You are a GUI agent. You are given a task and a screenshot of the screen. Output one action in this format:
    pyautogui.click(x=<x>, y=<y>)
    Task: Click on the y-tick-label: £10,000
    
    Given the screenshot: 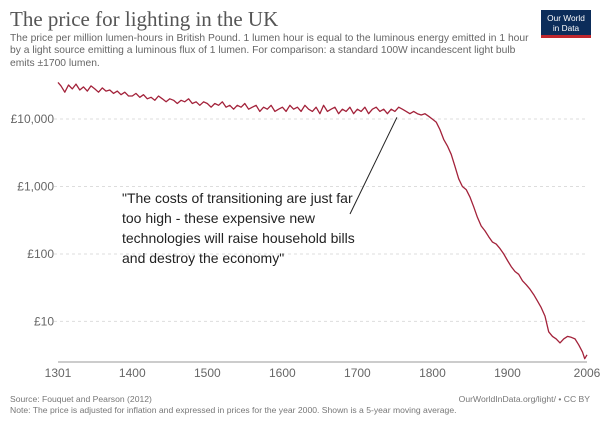 What is the action you would take?
    pyautogui.click(x=33, y=119)
    